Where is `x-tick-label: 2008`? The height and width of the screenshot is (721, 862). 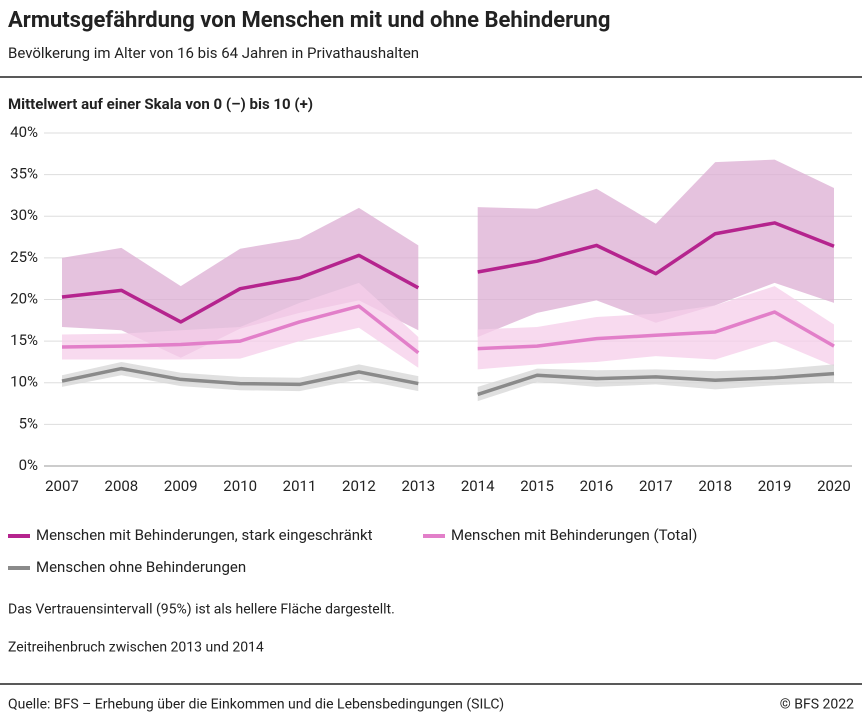
x-tick-label: 2008 is located at coordinates (122, 486).